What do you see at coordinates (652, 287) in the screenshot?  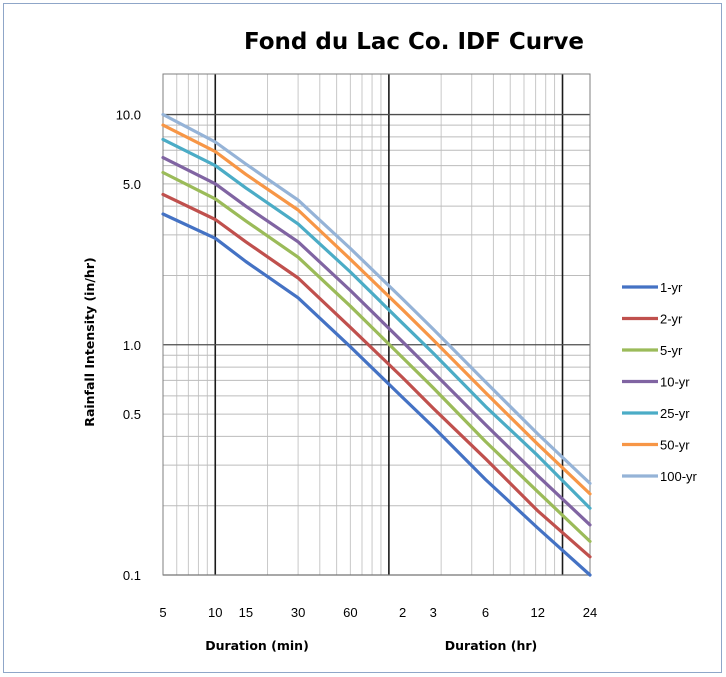 I see `legend-item-1-yr: 1-yr` at bounding box center [652, 287].